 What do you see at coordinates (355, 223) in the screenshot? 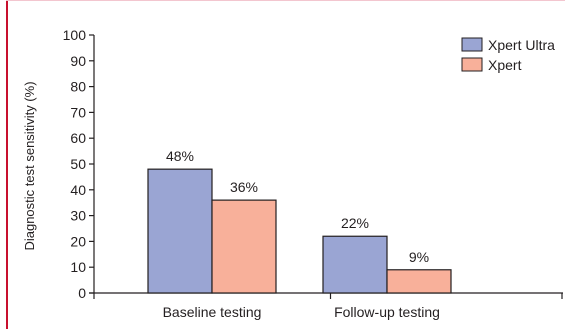
I see `bar-data-label: 22%` at bounding box center [355, 223].